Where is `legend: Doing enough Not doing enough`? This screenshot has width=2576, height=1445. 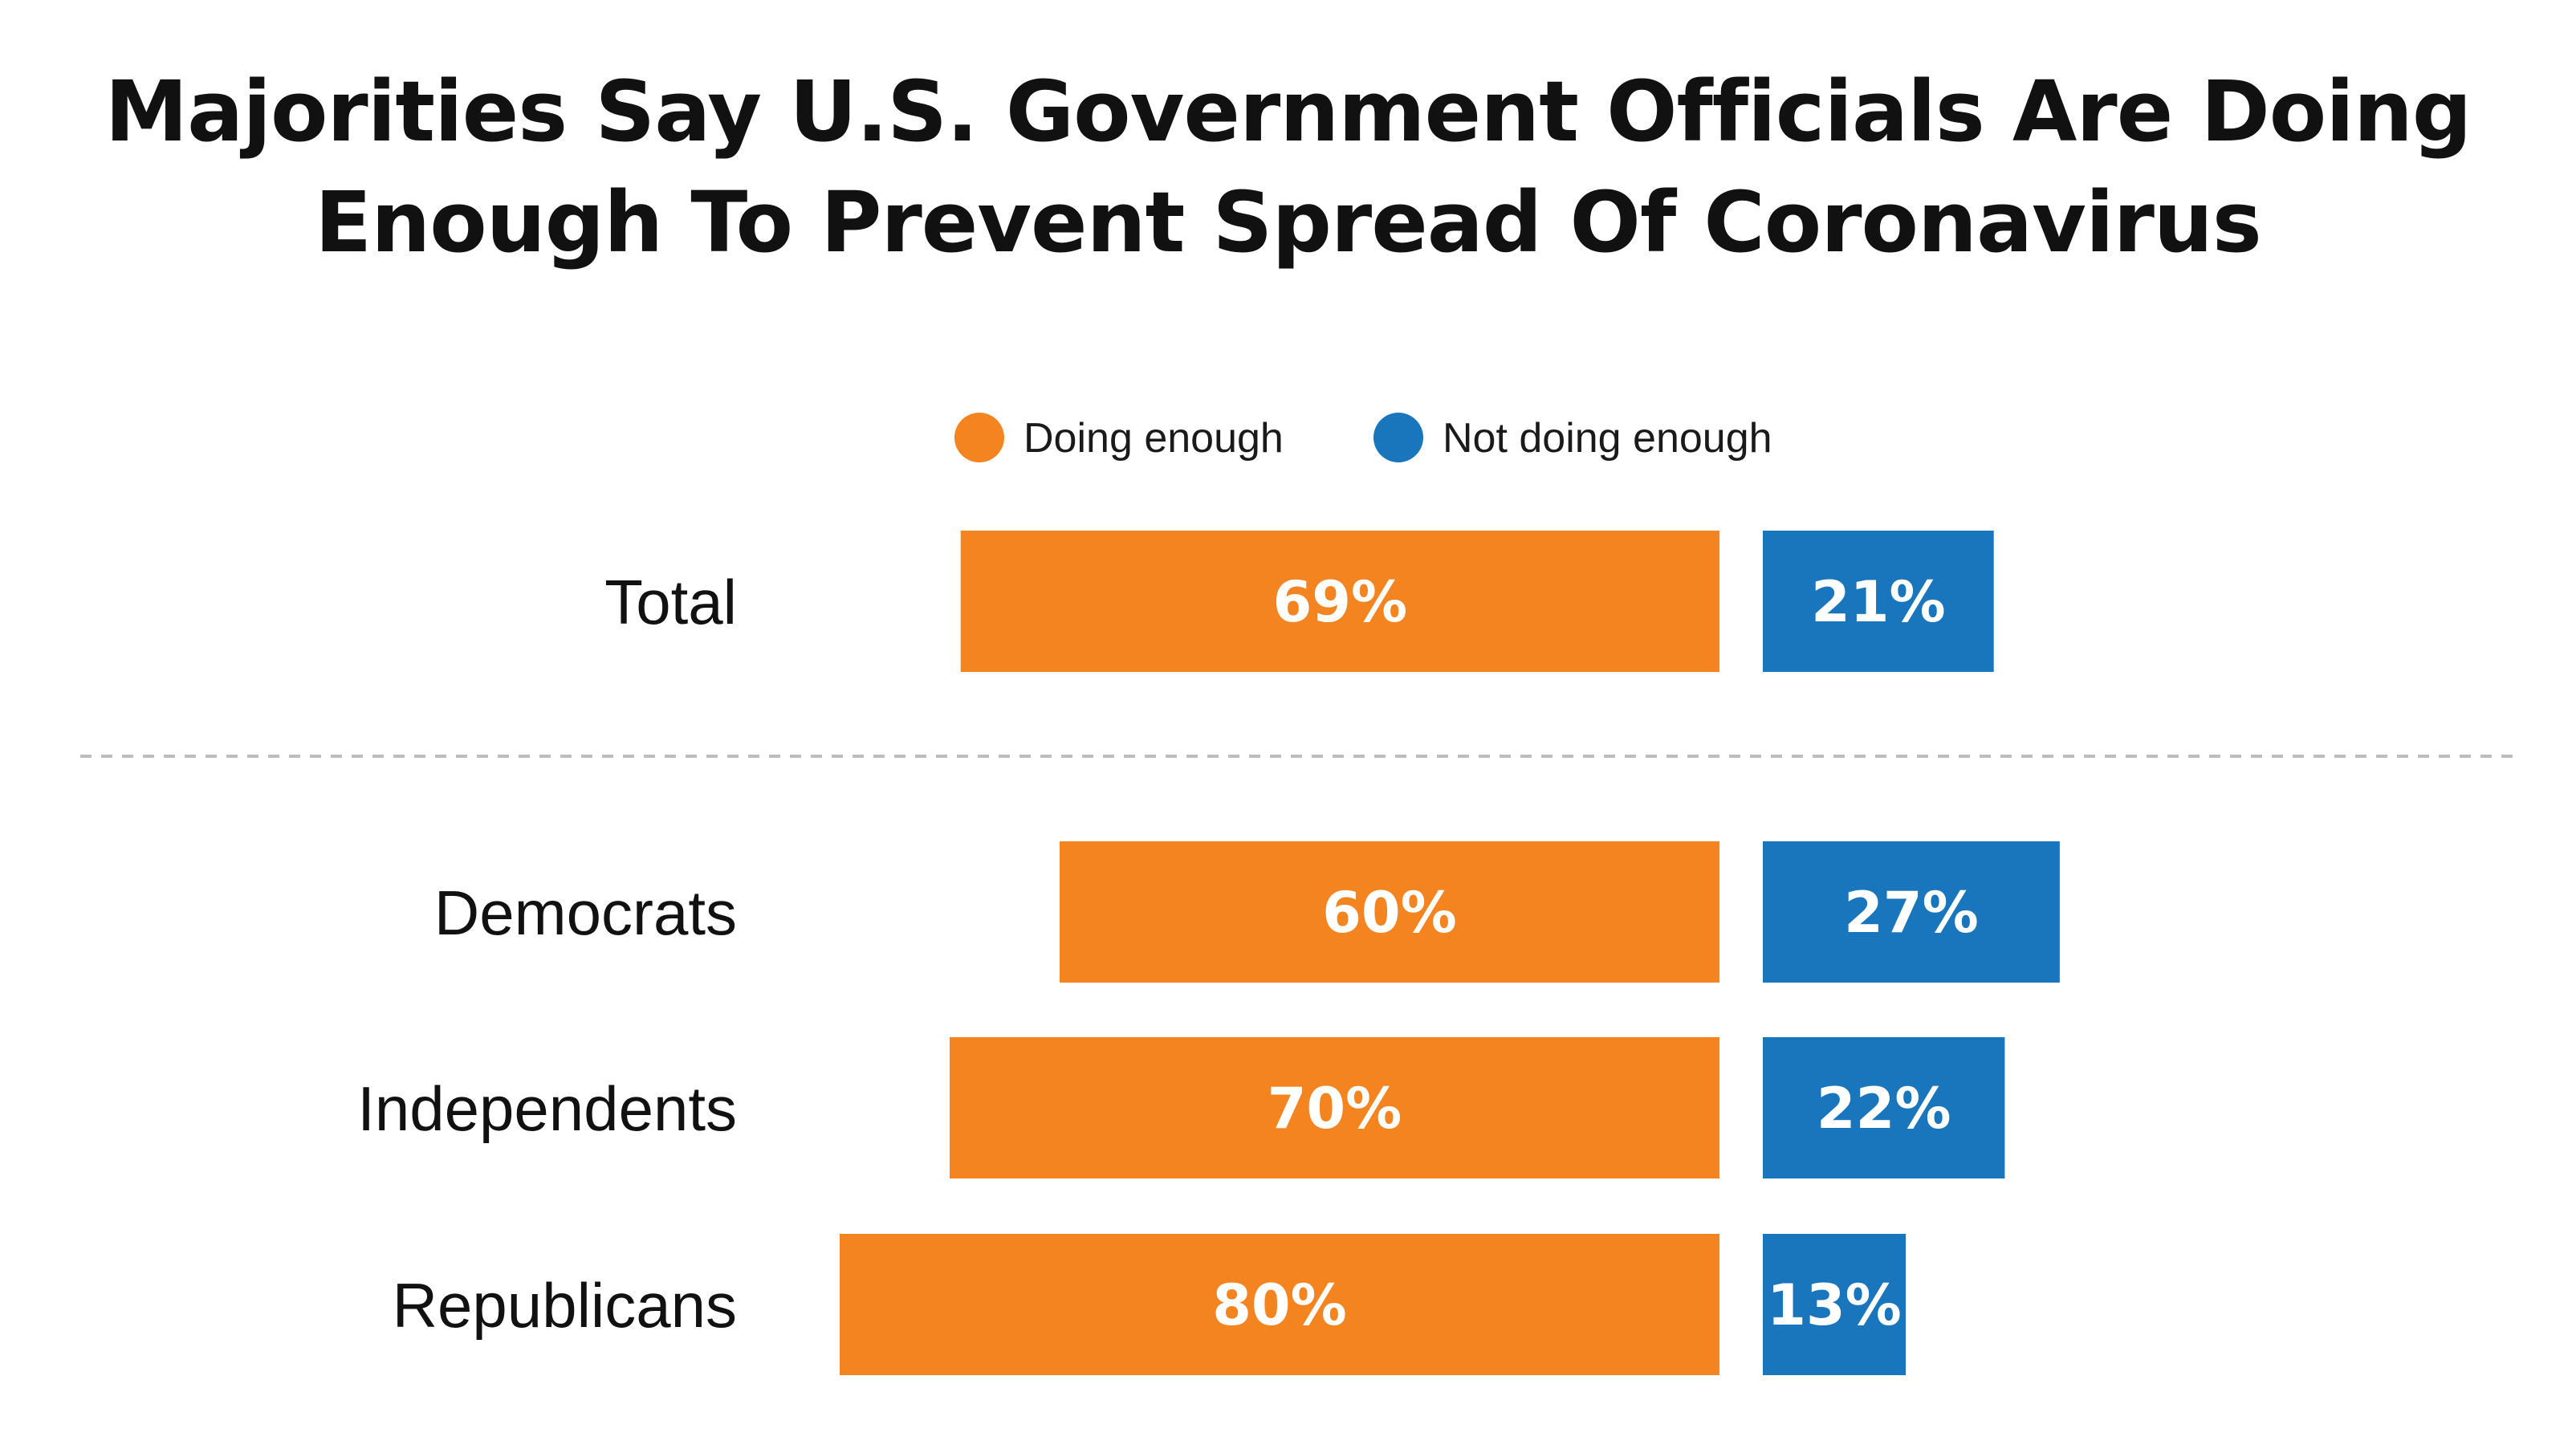 legend: Doing enough Not doing enough is located at coordinates (1363, 437).